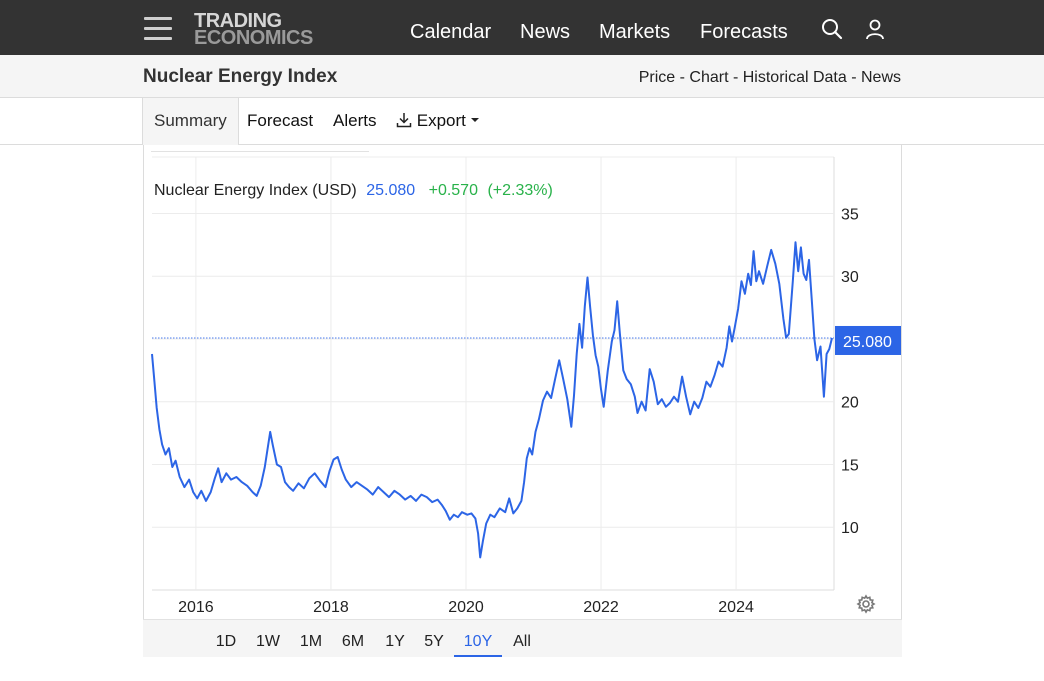 The height and width of the screenshot is (681, 1044). I want to click on download-icon, so click(404, 120).